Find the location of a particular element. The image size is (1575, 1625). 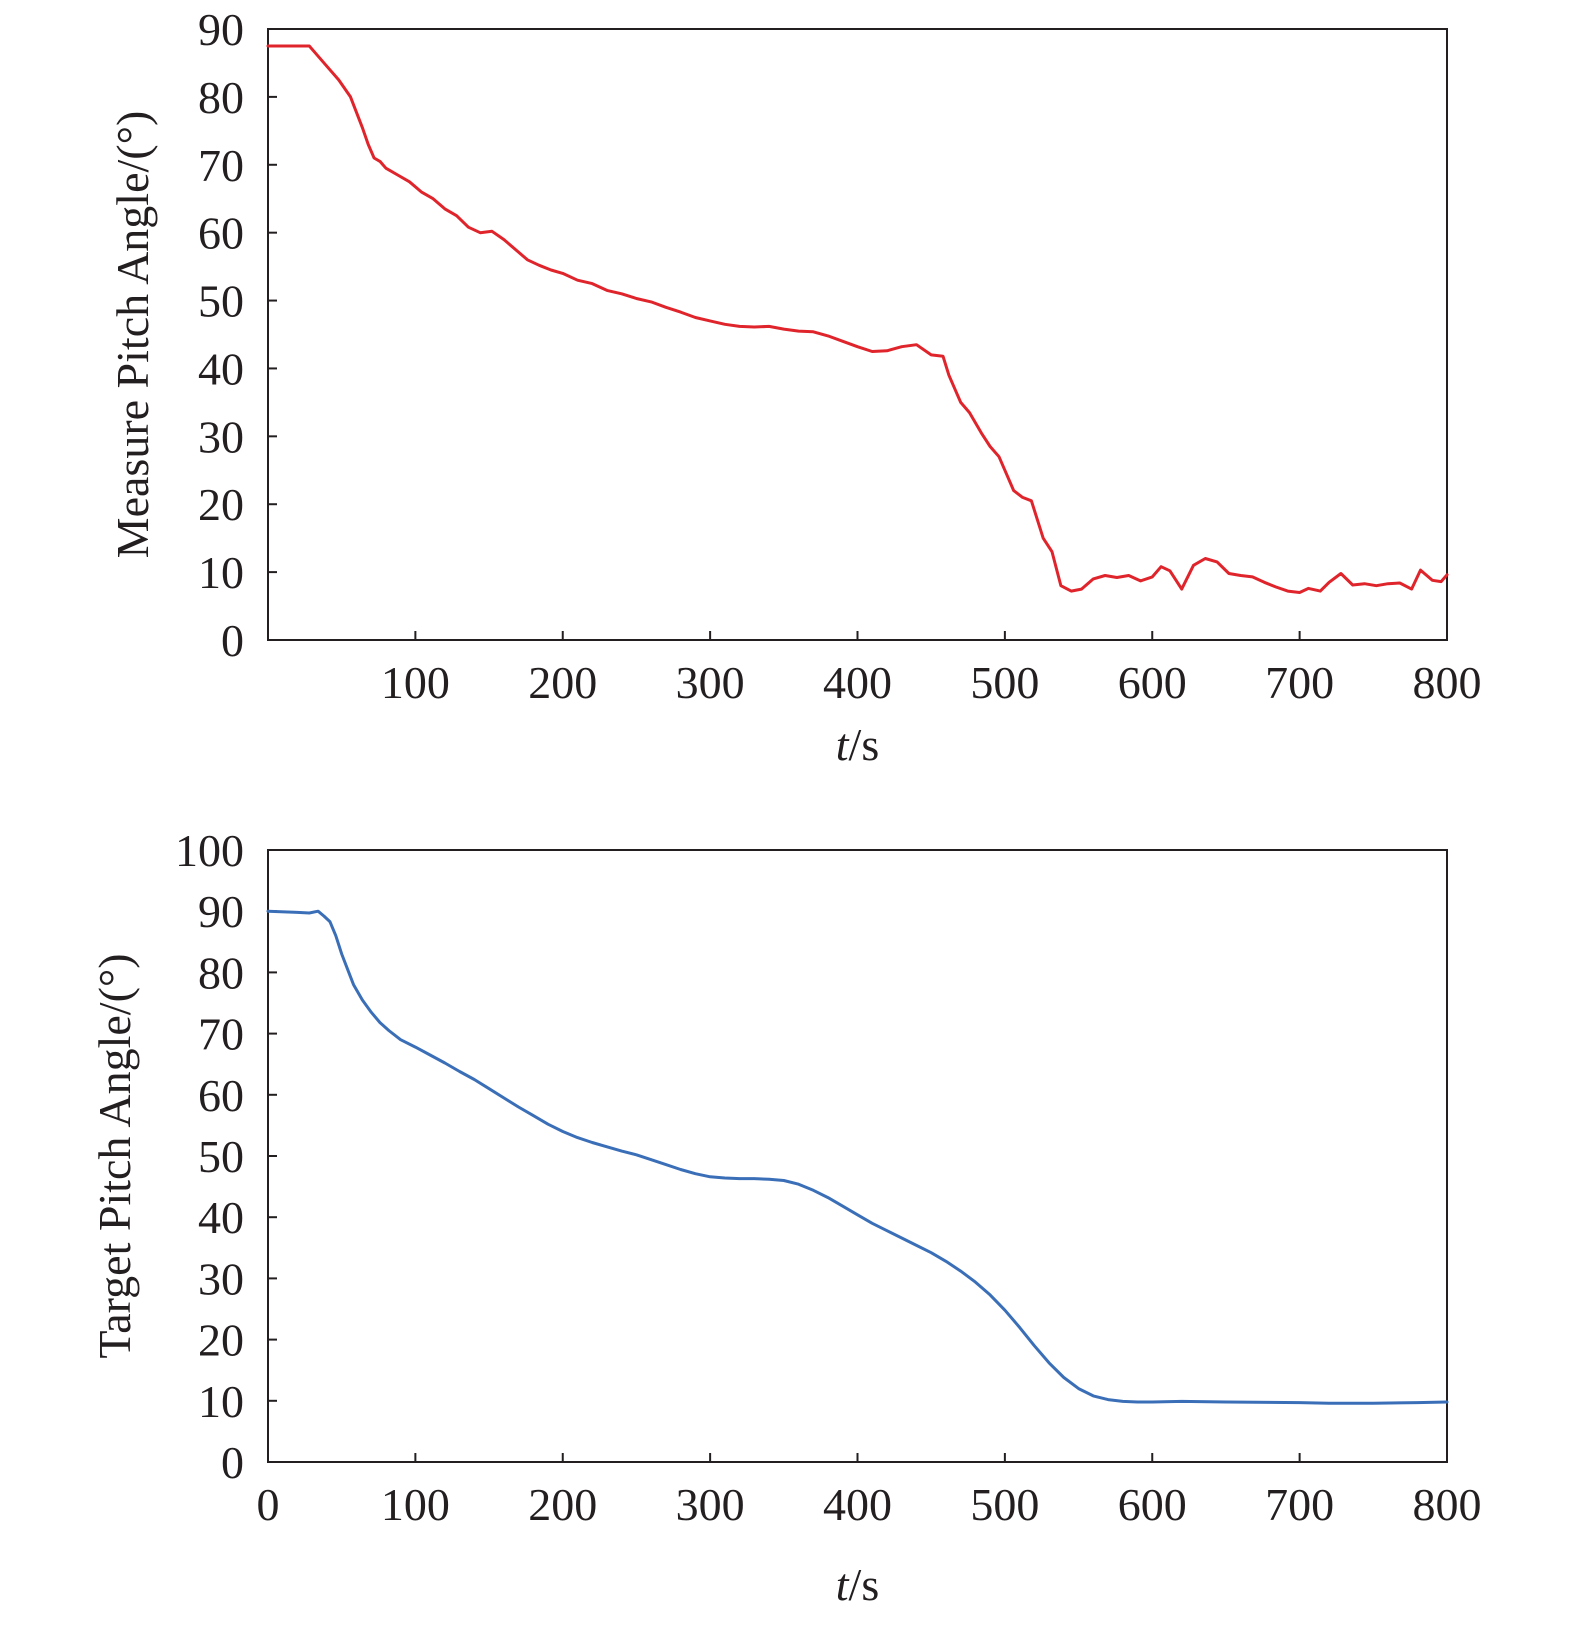

y-tick-label: 100 is located at coordinates (209, 850).